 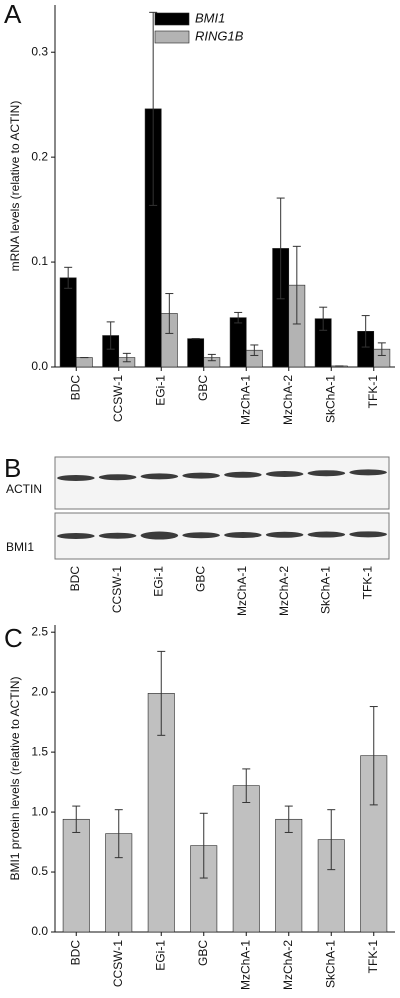 What do you see at coordinates (117, 589) in the screenshot?
I see `blot-lane-label: CCSW-1` at bounding box center [117, 589].